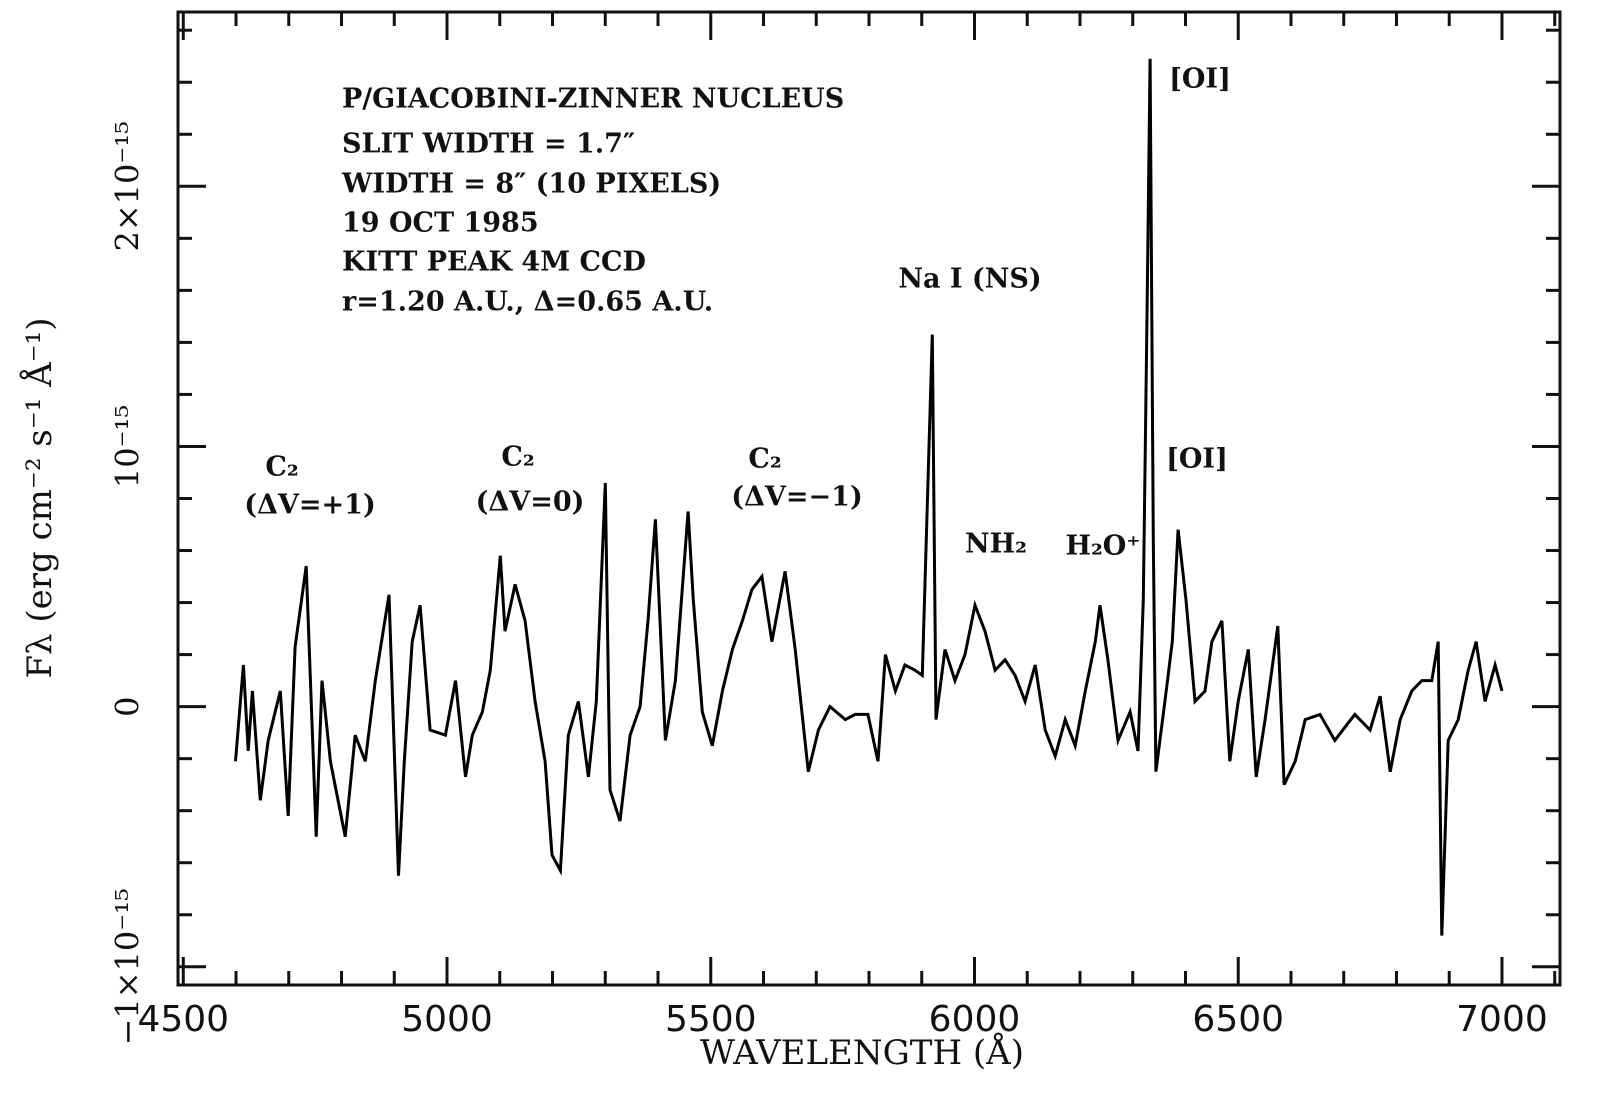 Image resolution: width=1620 pixels, height=1112 pixels. Describe the element at coordinates (711, 1019) in the screenshot. I see `x-tick-label: 5500` at that location.